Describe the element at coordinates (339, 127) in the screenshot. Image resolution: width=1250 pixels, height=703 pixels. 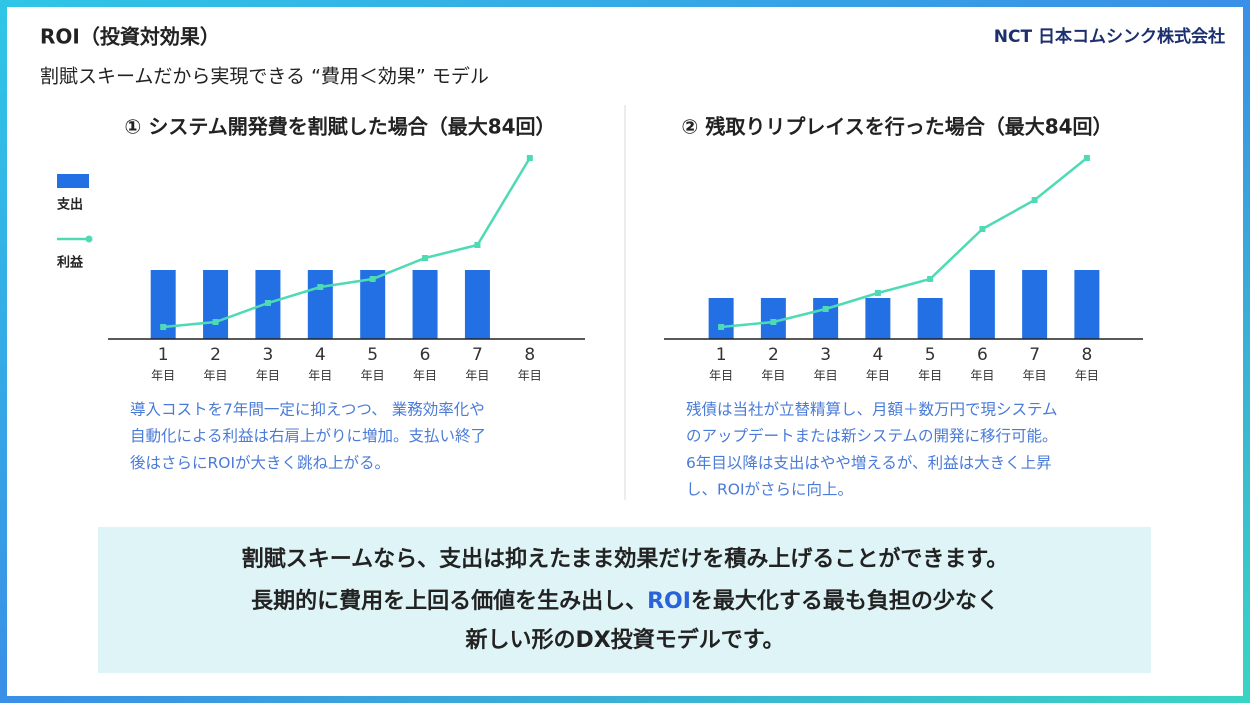
I see `chart-title: ① システム開発費を割賦した場合（最大84回）` at that location.